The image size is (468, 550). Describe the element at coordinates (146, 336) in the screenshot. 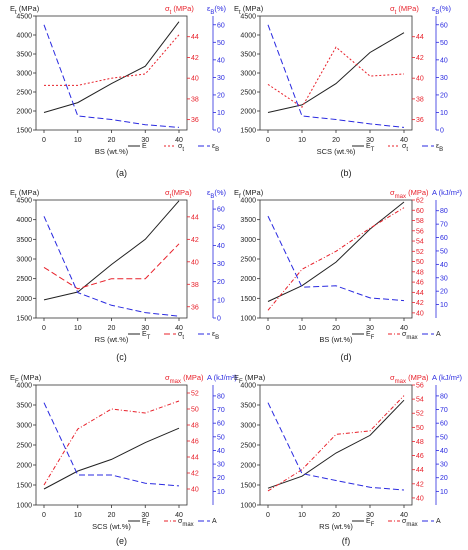

I see `legend-label: ET` at that location.